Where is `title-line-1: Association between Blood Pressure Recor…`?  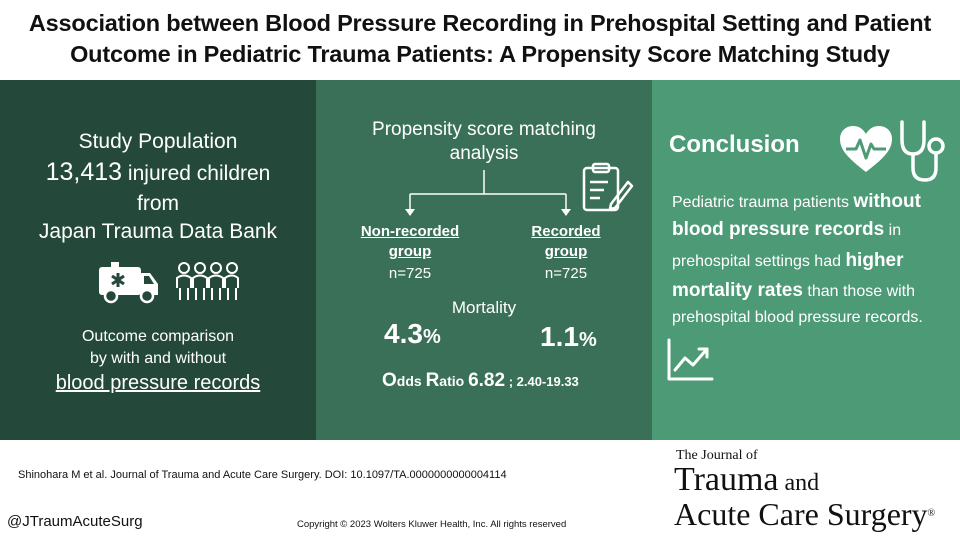 title-line-1: Association between Blood Pressure Recor… is located at coordinates (480, 23).